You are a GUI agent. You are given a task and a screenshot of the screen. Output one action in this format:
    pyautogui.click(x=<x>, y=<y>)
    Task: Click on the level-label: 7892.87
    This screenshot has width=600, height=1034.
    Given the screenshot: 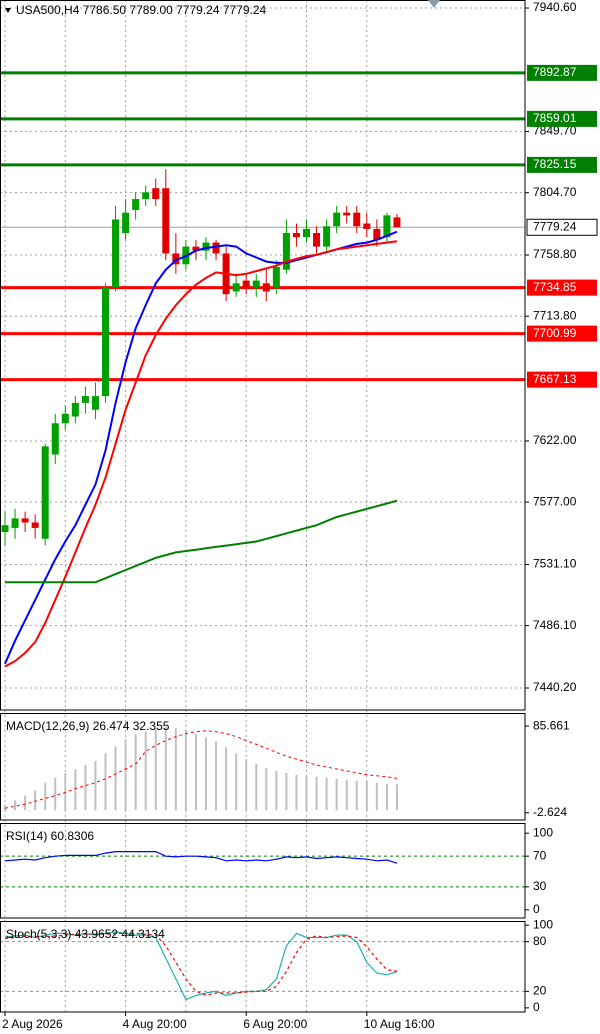 What is the action you would take?
    pyautogui.click(x=555, y=72)
    